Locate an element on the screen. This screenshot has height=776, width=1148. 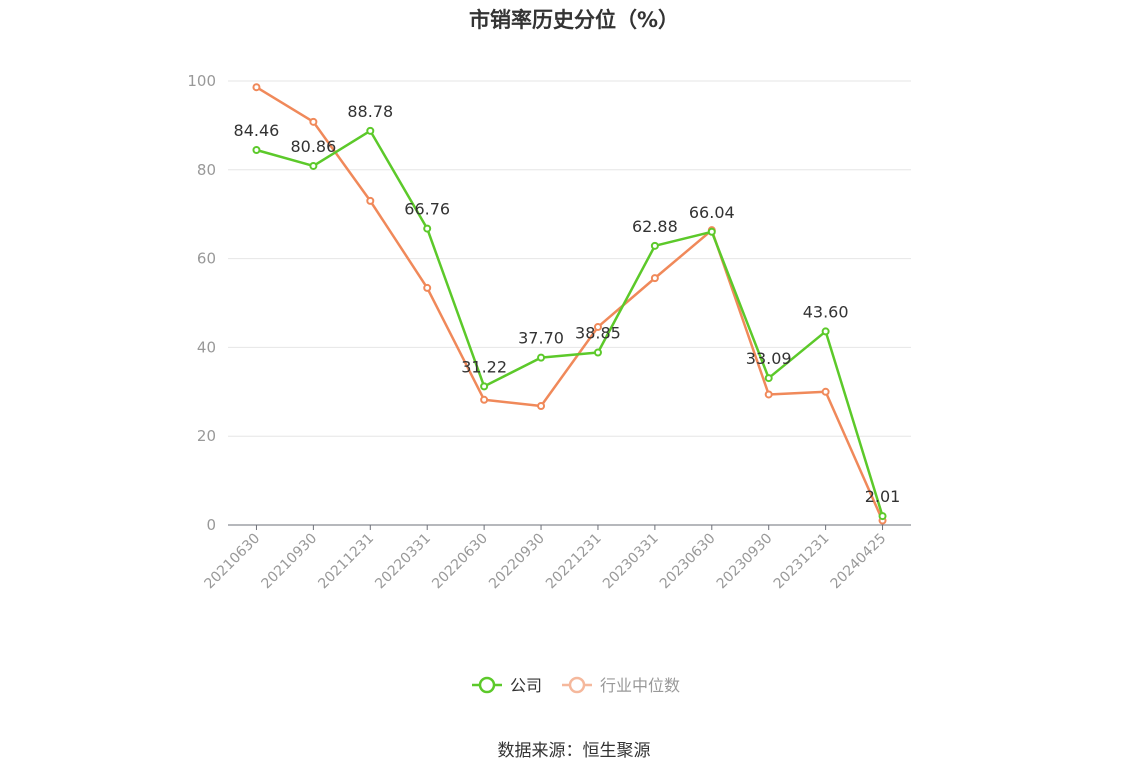
data-label: 2.01 is located at coordinates (883, 496).